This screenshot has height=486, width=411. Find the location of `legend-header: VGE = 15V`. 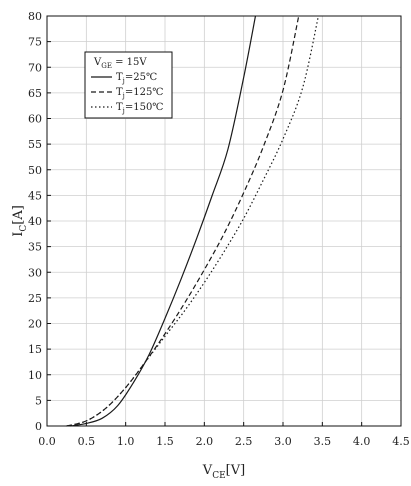

legend-header: VGE = 15V is located at coordinates (120, 63).